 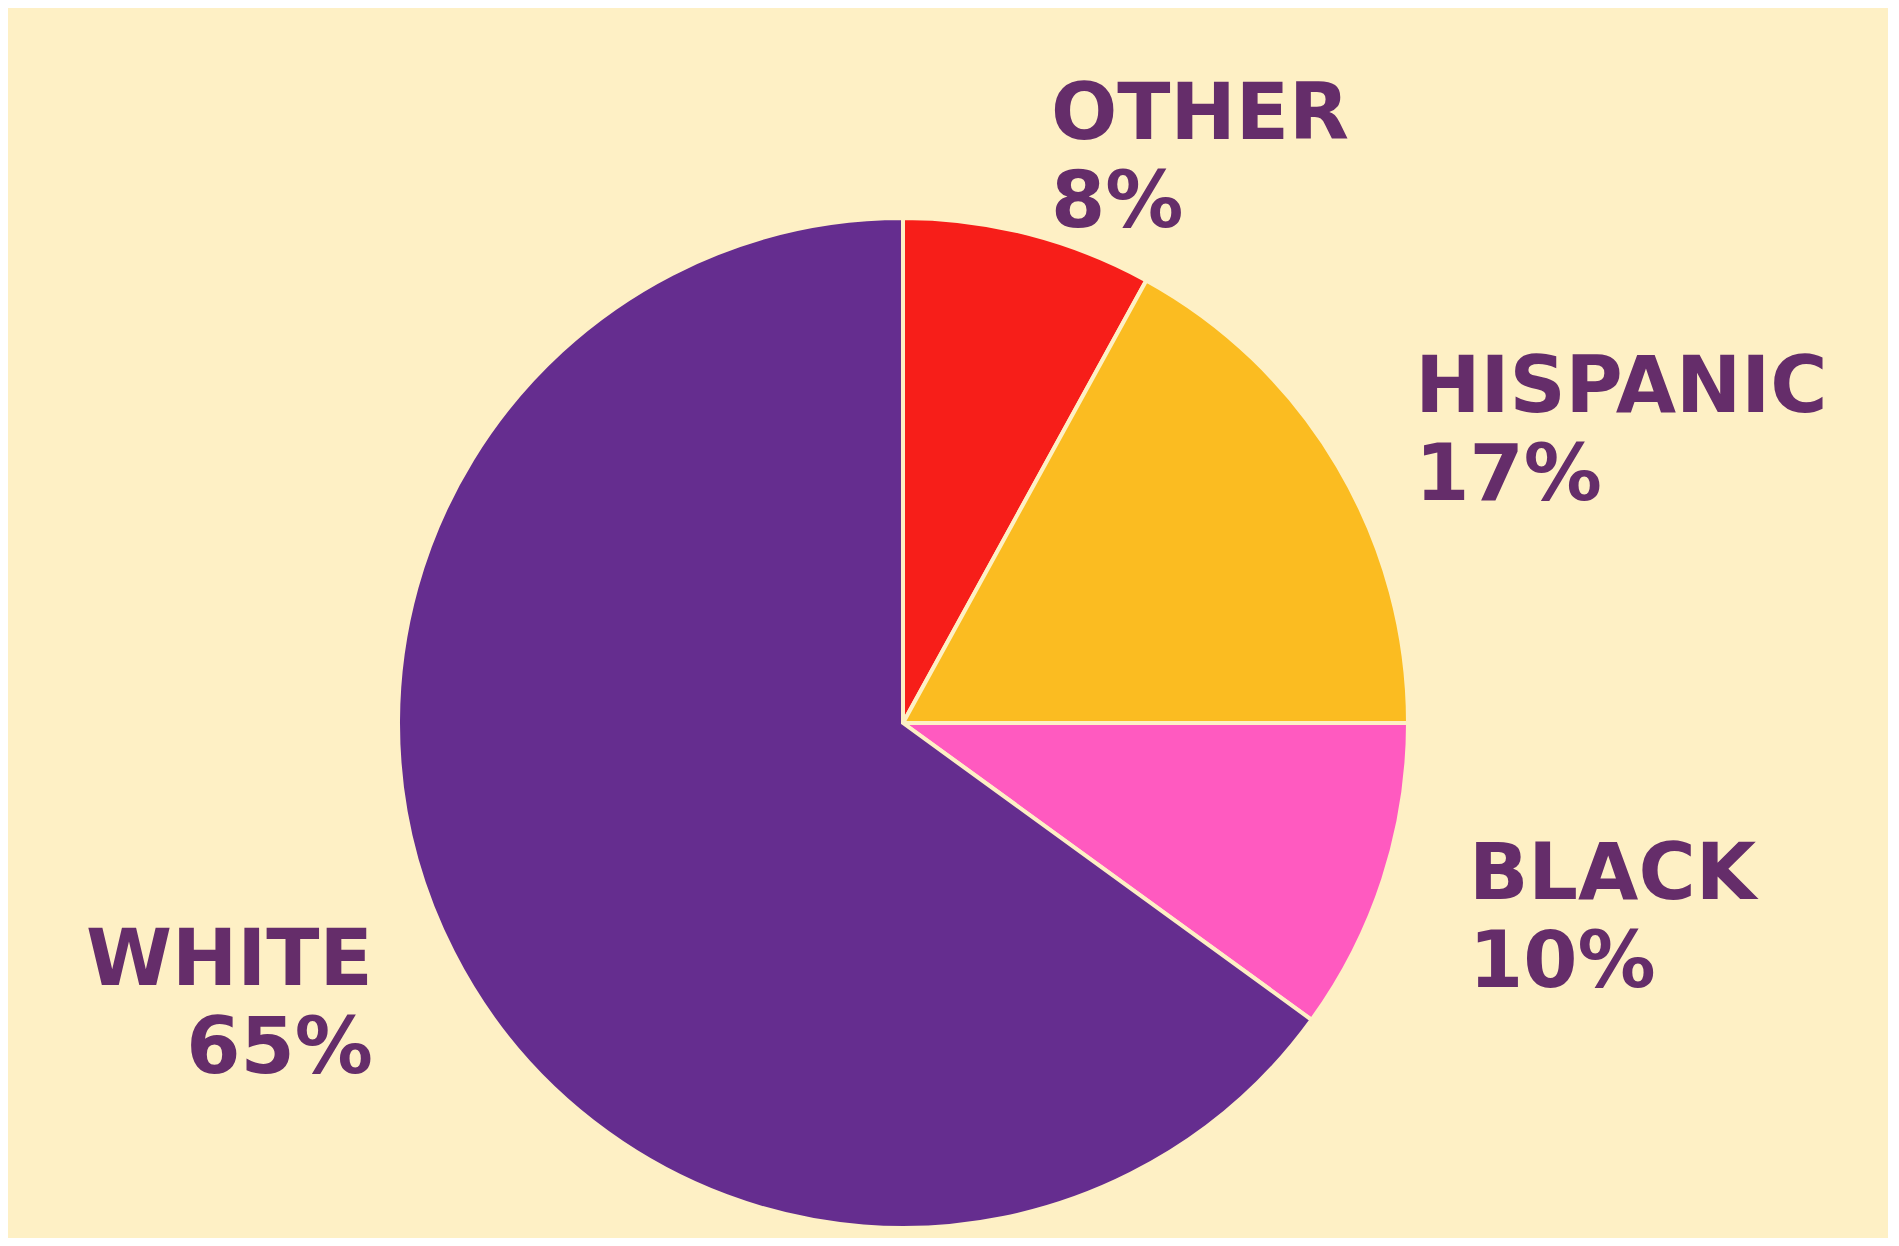 I want to click on data-label: 8%, so click(x=1117, y=199).